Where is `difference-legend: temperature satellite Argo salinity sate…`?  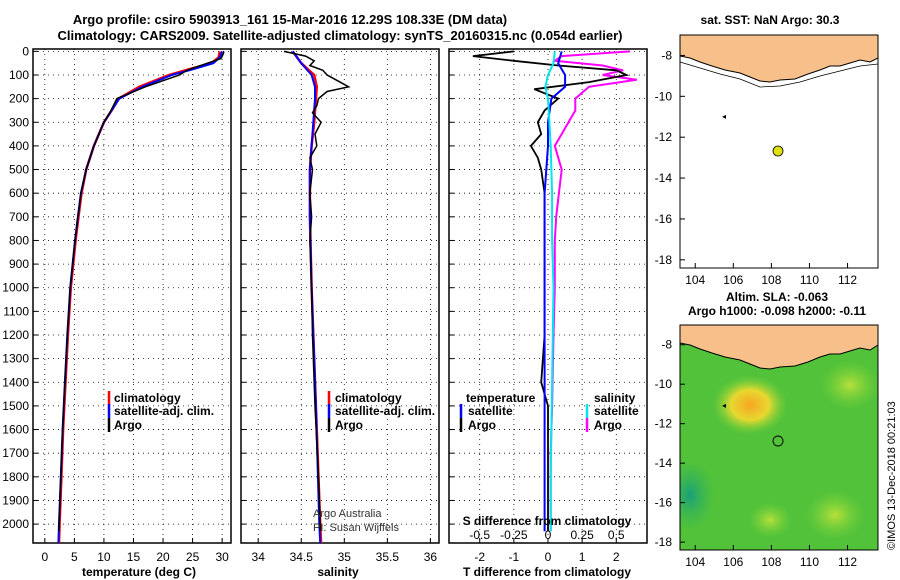
difference-legend: temperature satellite Argo salinity sate… is located at coordinates (549, 411).